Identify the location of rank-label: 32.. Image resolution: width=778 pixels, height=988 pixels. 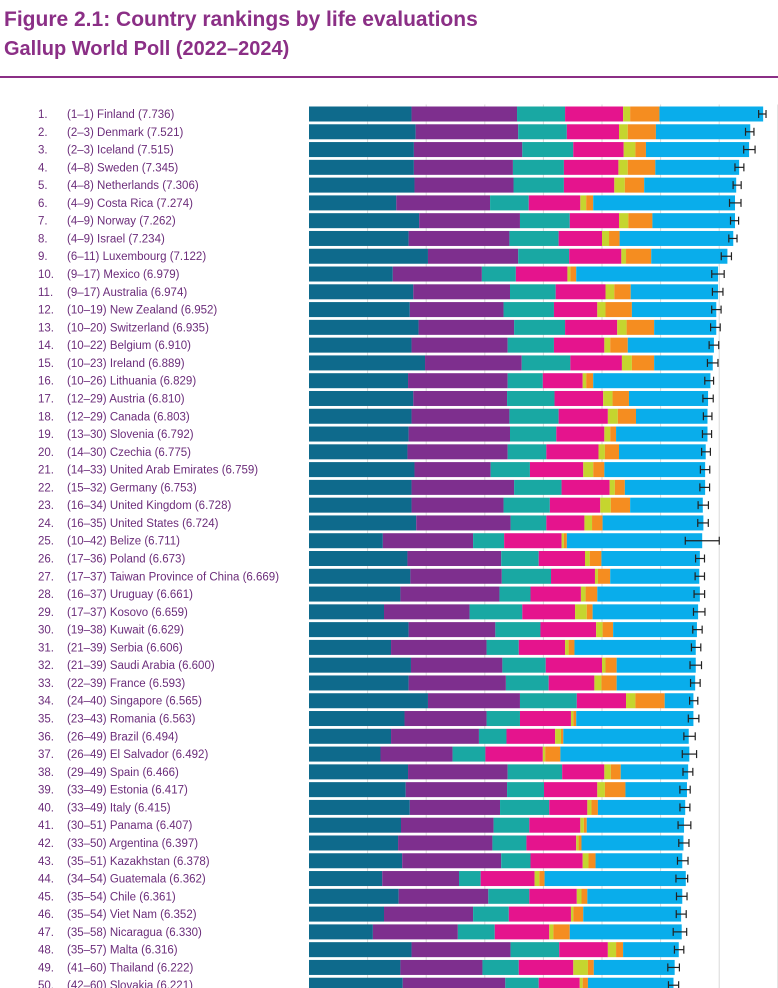
(46, 666).